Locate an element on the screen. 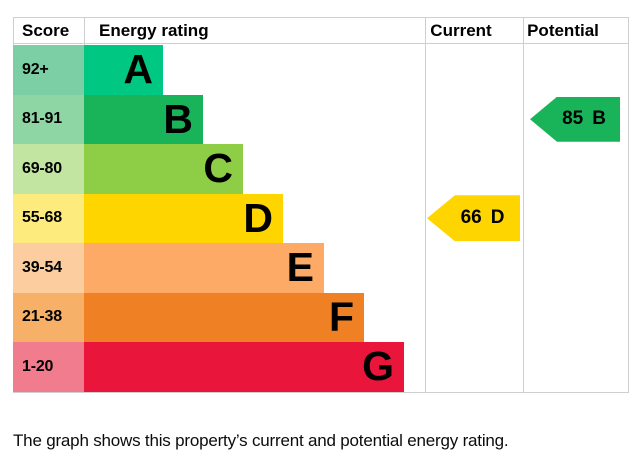 The width and height of the screenshot is (639, 460). potential-rating-value: 85 is located at coordinates (573, 119).